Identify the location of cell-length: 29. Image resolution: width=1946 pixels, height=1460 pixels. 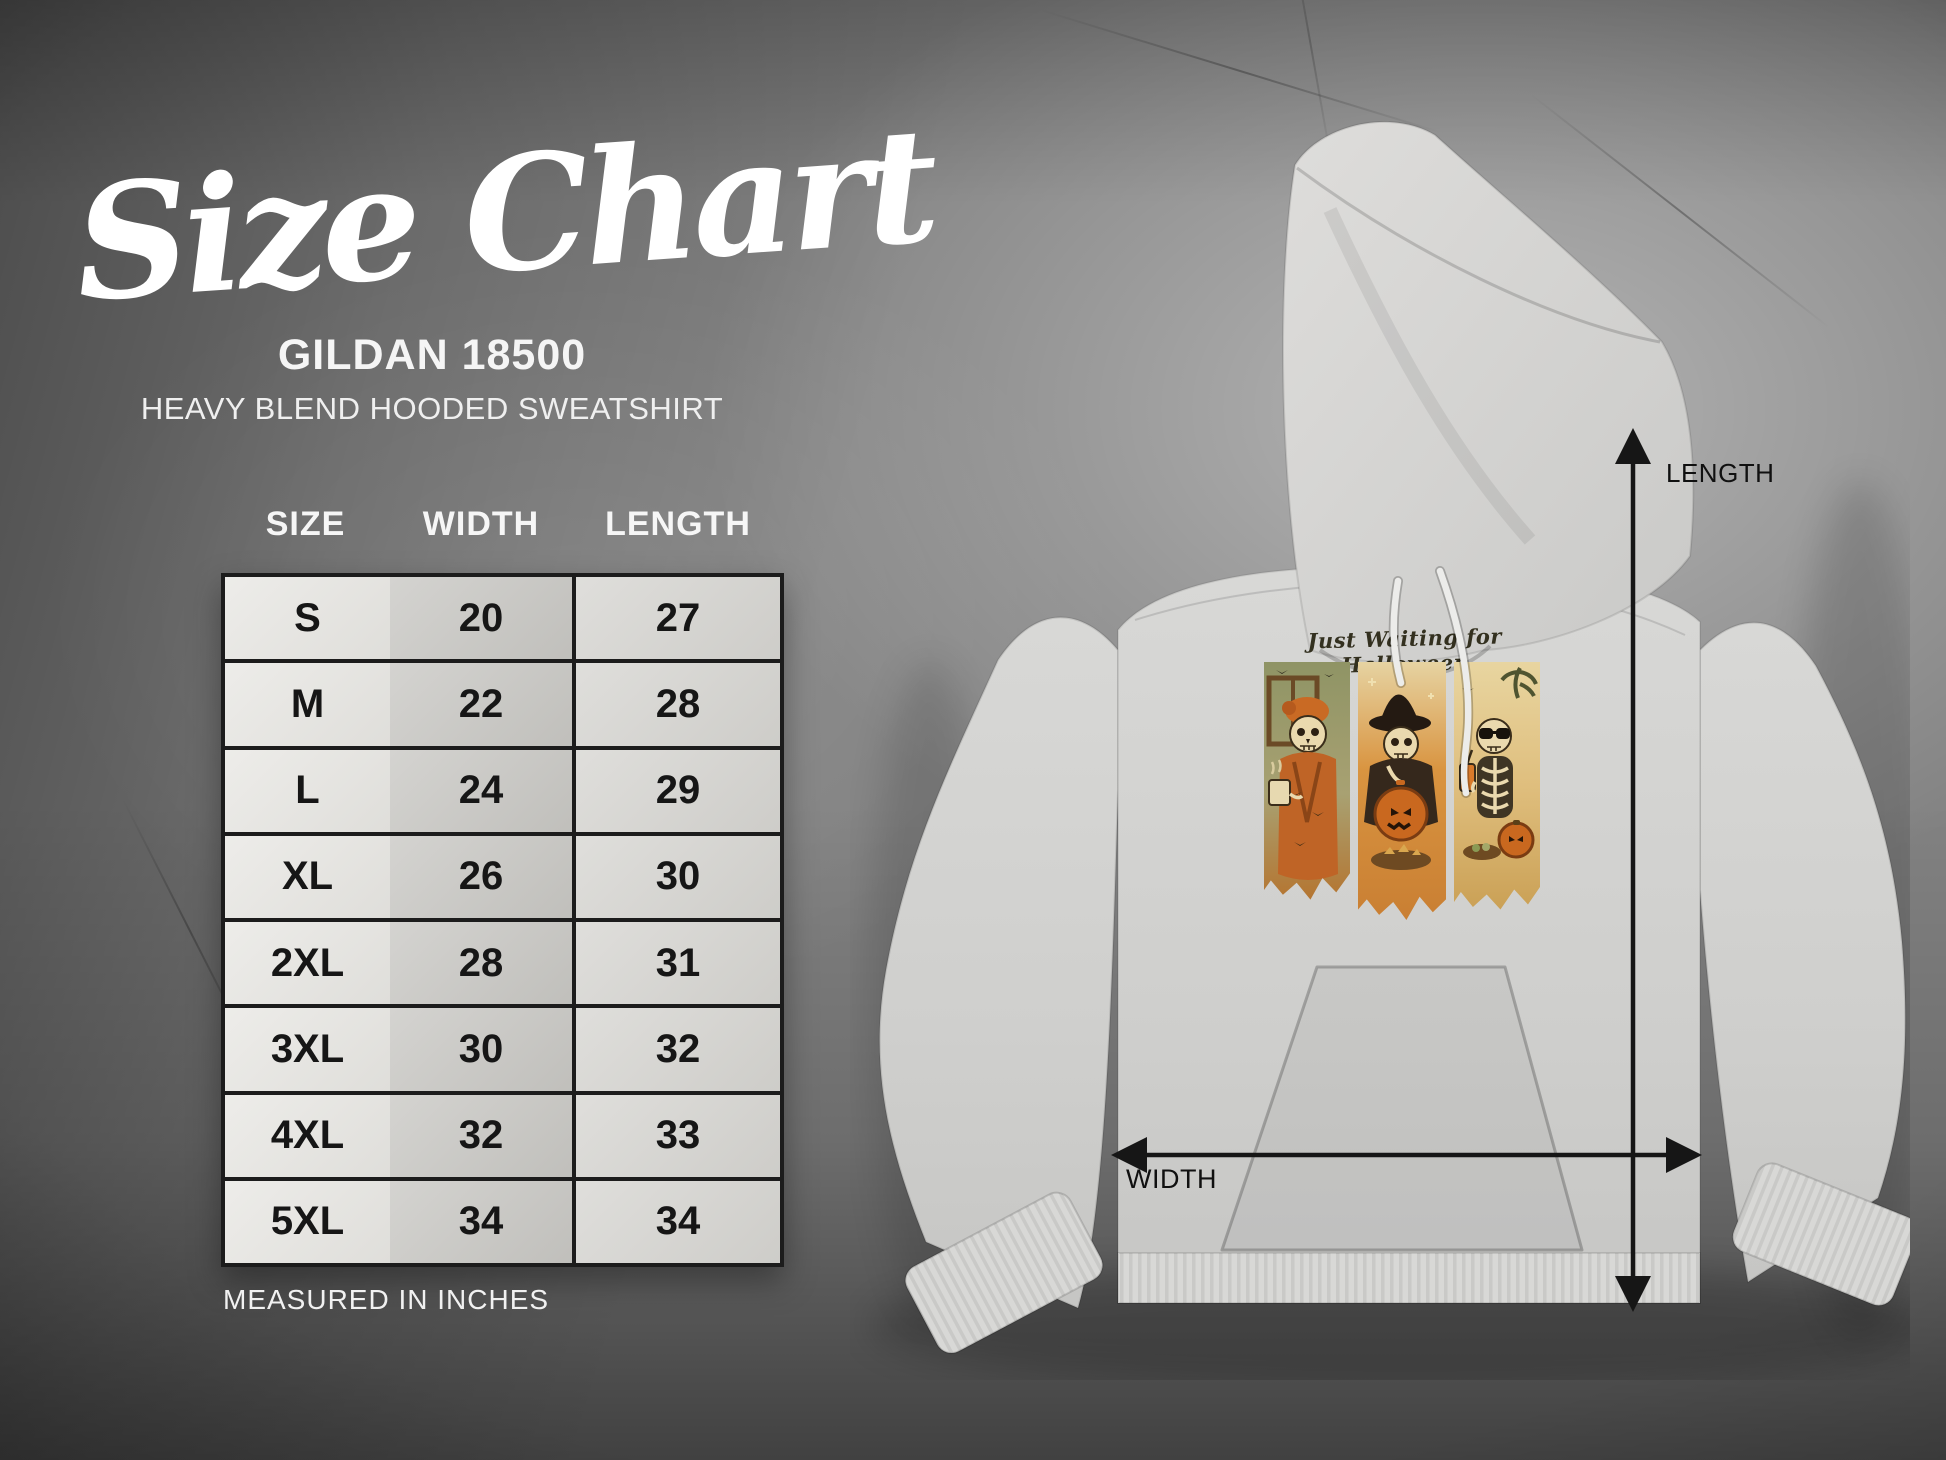
(676, 790).